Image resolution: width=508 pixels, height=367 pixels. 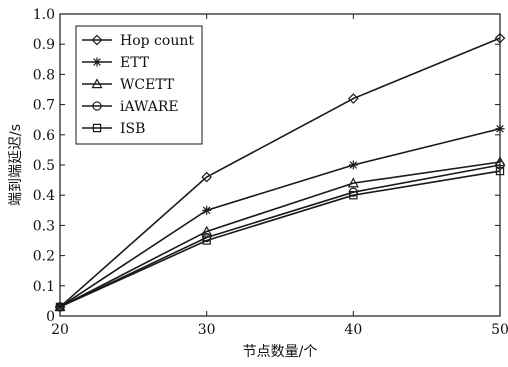 I want to click on y-tick-label: 0.7, so click(x=44, y=106).